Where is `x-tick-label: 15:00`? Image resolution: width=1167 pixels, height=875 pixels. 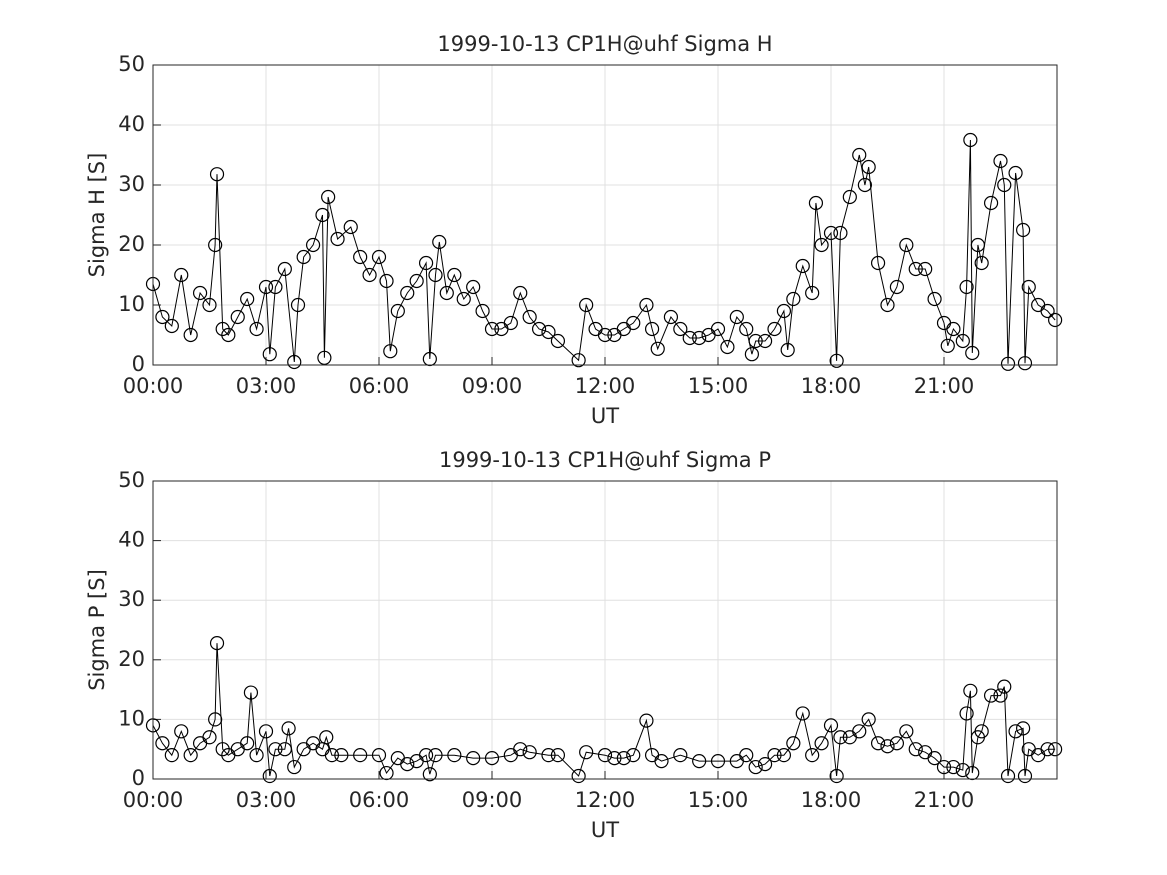 x-tick-label: 15:00 is located at coordinates (718, 800).